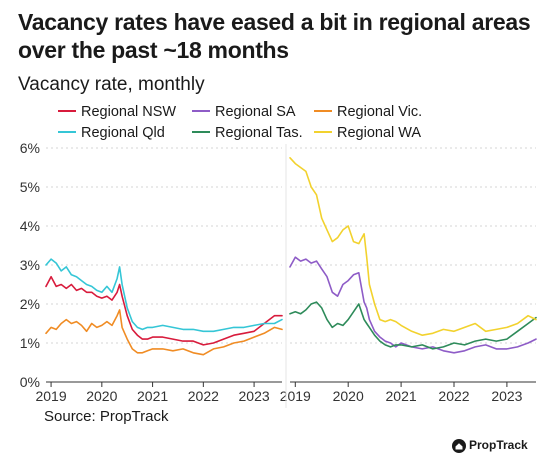 The image size is (554, 460). I want to click on legend-label: Regional Tas., so click(259, 133).